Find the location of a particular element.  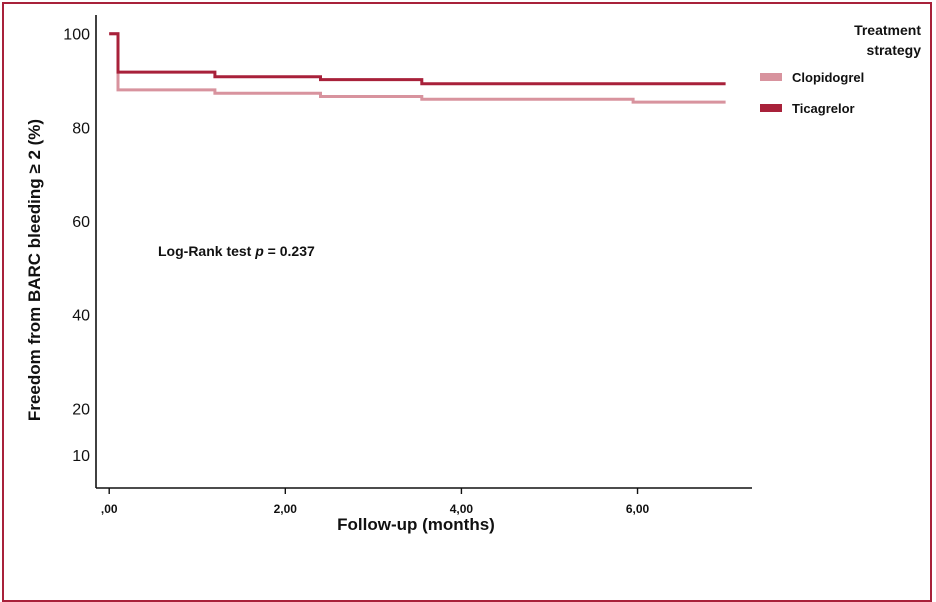

legend-items: Clopidogrel Ticagrelor is located at coordinates (812, 93).